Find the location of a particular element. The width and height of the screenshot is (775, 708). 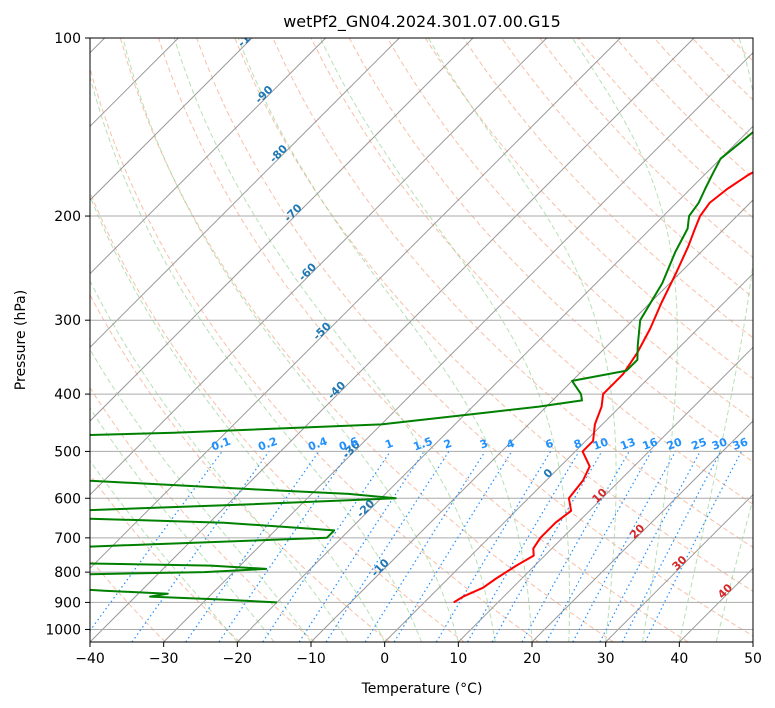

isotherm-label: 20 is located at coordinates (637, 531).